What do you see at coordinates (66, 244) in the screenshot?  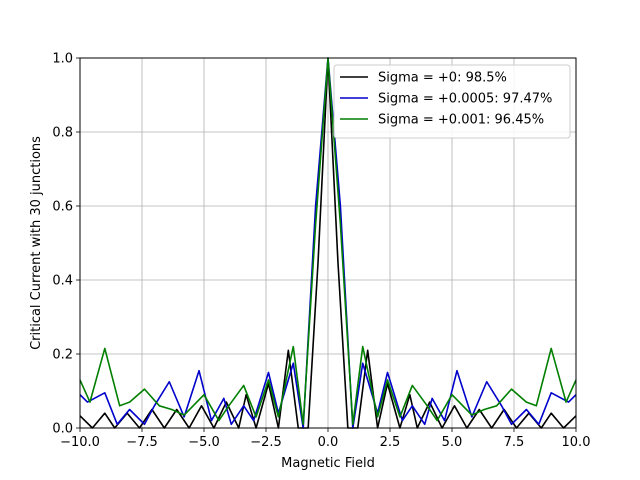 I see `y-axis: 0.0 0.2 0.4 0.6 0.8 1.0` at bounding box center [66, 244].